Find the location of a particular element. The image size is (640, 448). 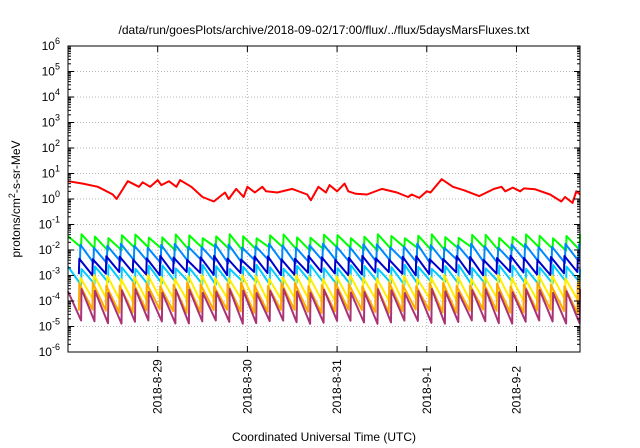

x-tick-label: 2018-8-29 is located at coordinates (158, 386).